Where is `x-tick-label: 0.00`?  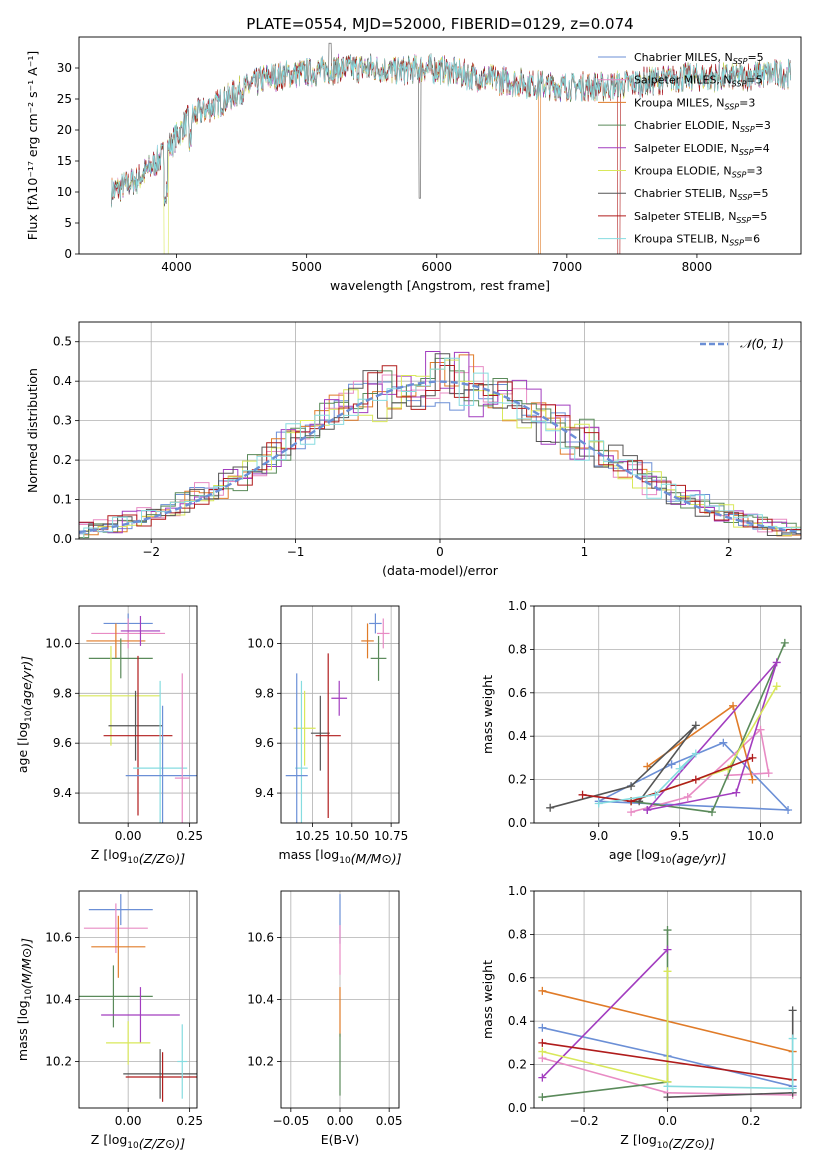 x-tick-label: 0.00 is located at coordinates (128, 1121).